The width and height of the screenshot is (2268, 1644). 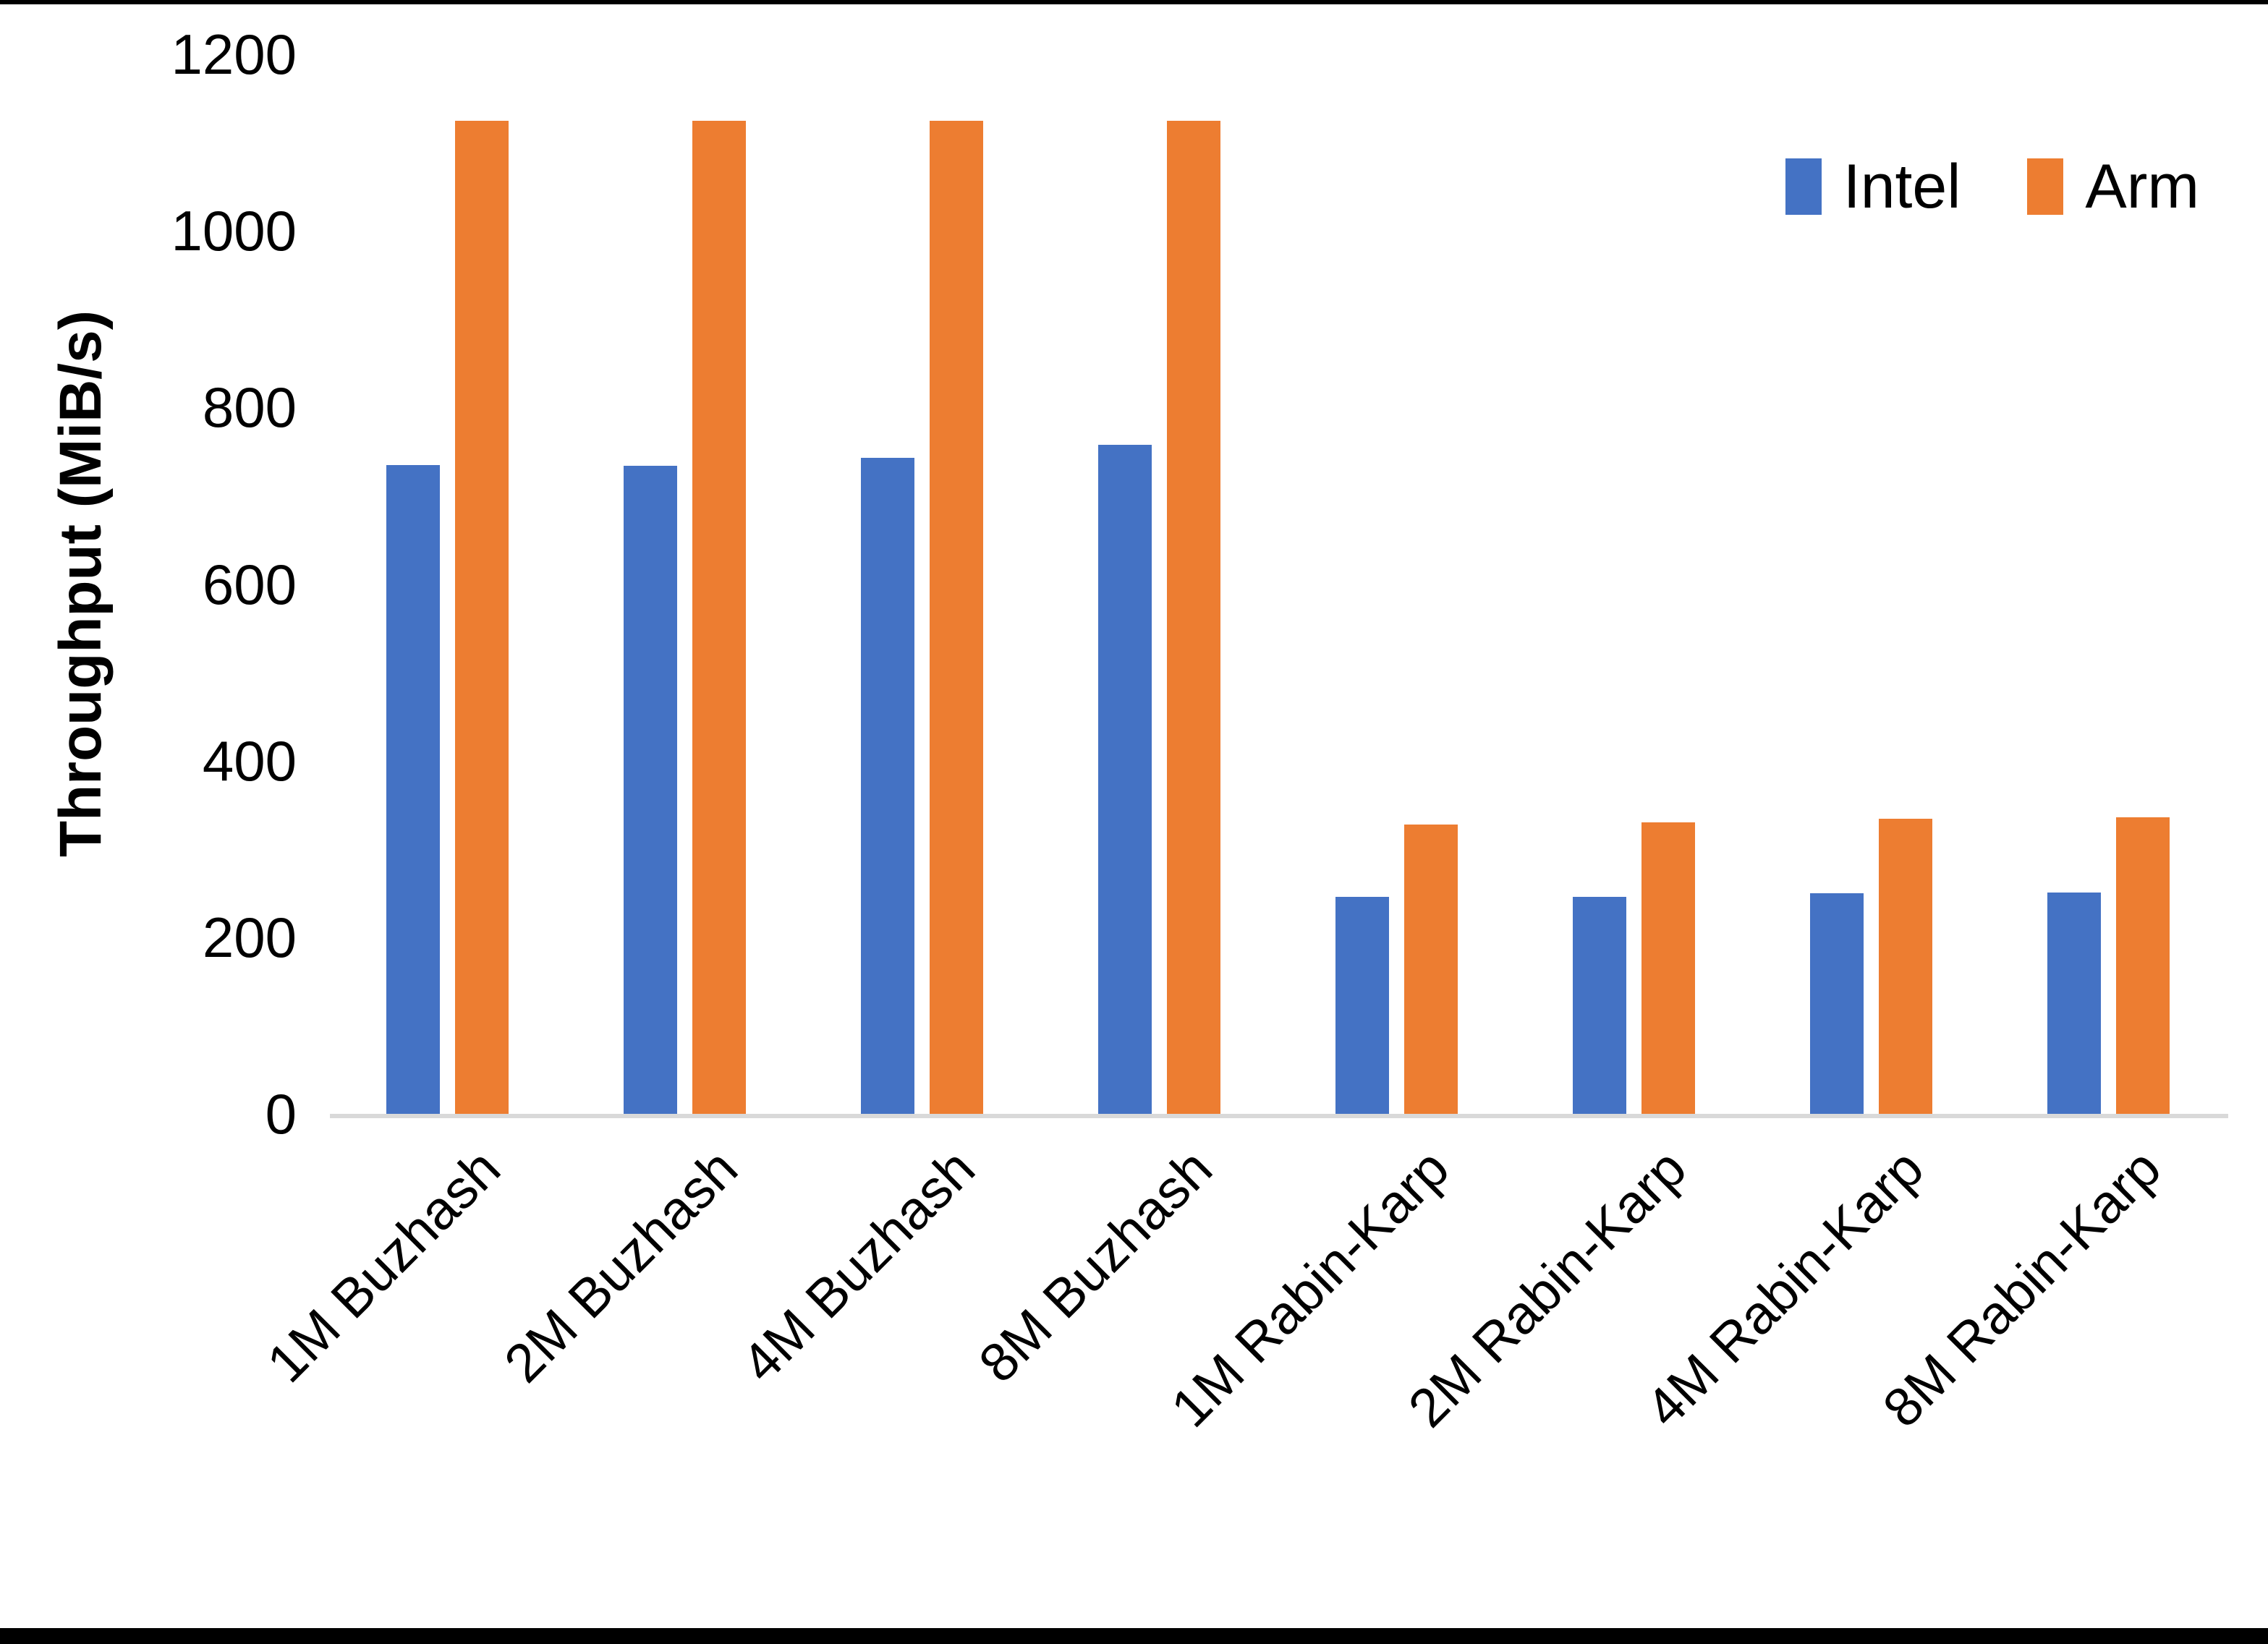 I want to click on y-tick-label-400: 400, so click(x=249, y=760).